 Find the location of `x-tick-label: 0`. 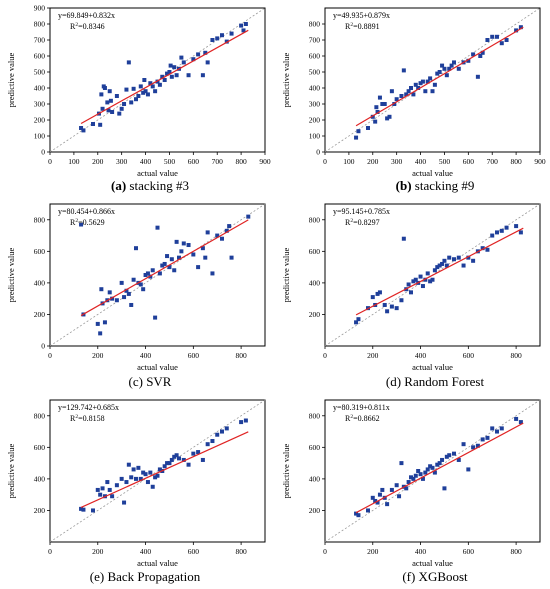

x-tick-label: 0 is located at coordinates (325, 161).